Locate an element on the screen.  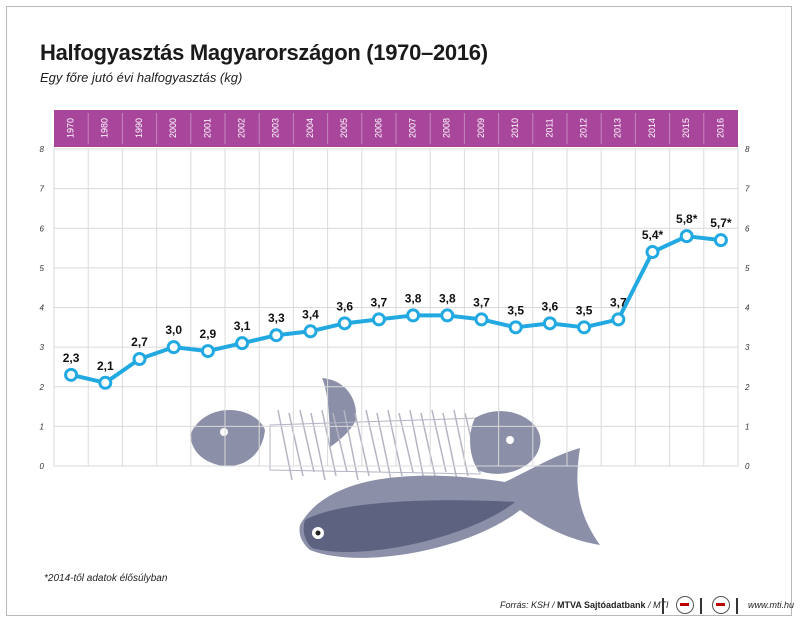
x-tick-label: 2012 is located at coordinates (583, 128).